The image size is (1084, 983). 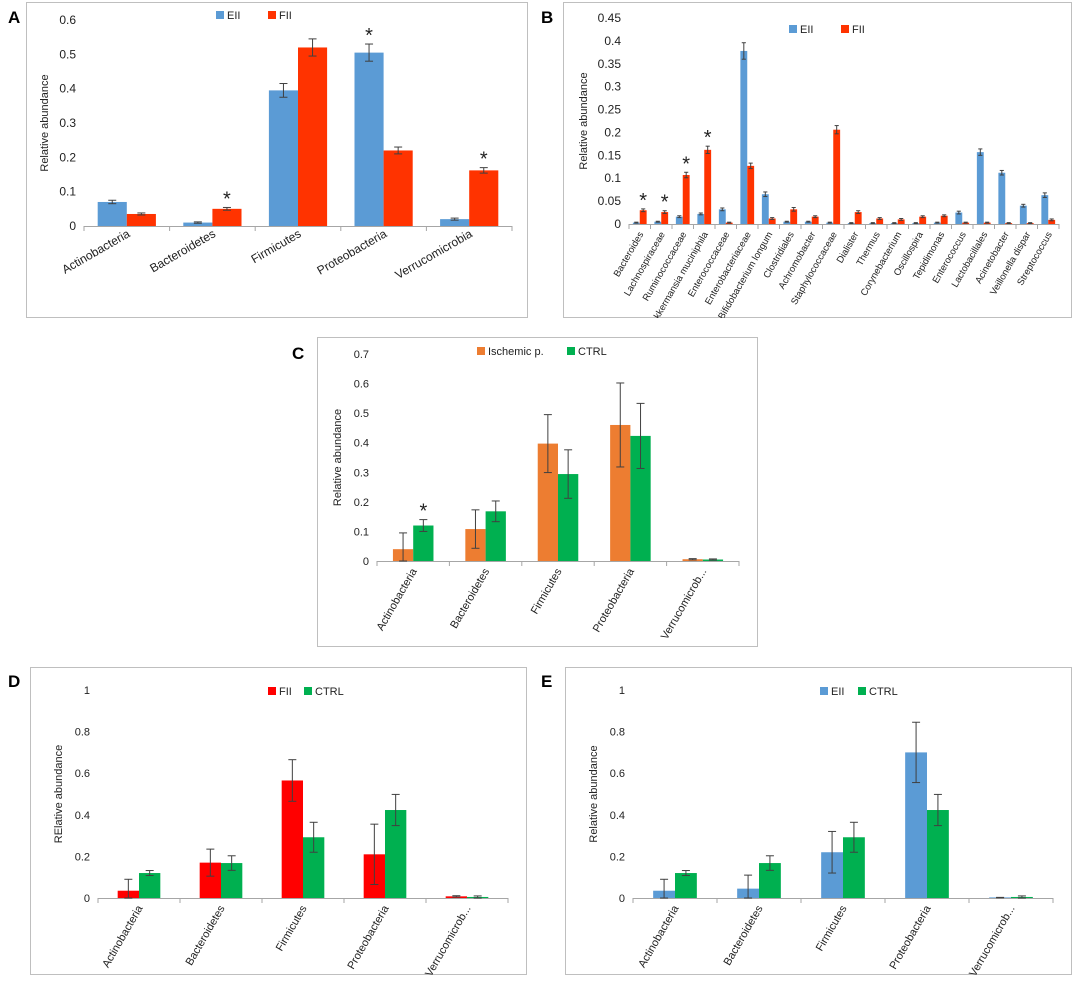 I want to click on y-tick-label: 1, so click(x=87, y=691).